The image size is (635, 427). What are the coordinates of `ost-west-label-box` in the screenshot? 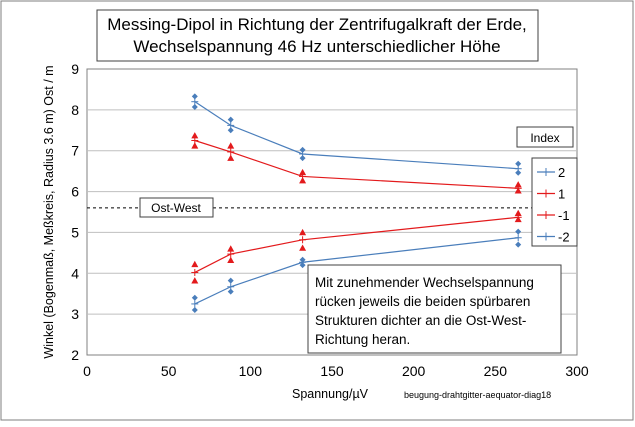 It's located at (176, 207).